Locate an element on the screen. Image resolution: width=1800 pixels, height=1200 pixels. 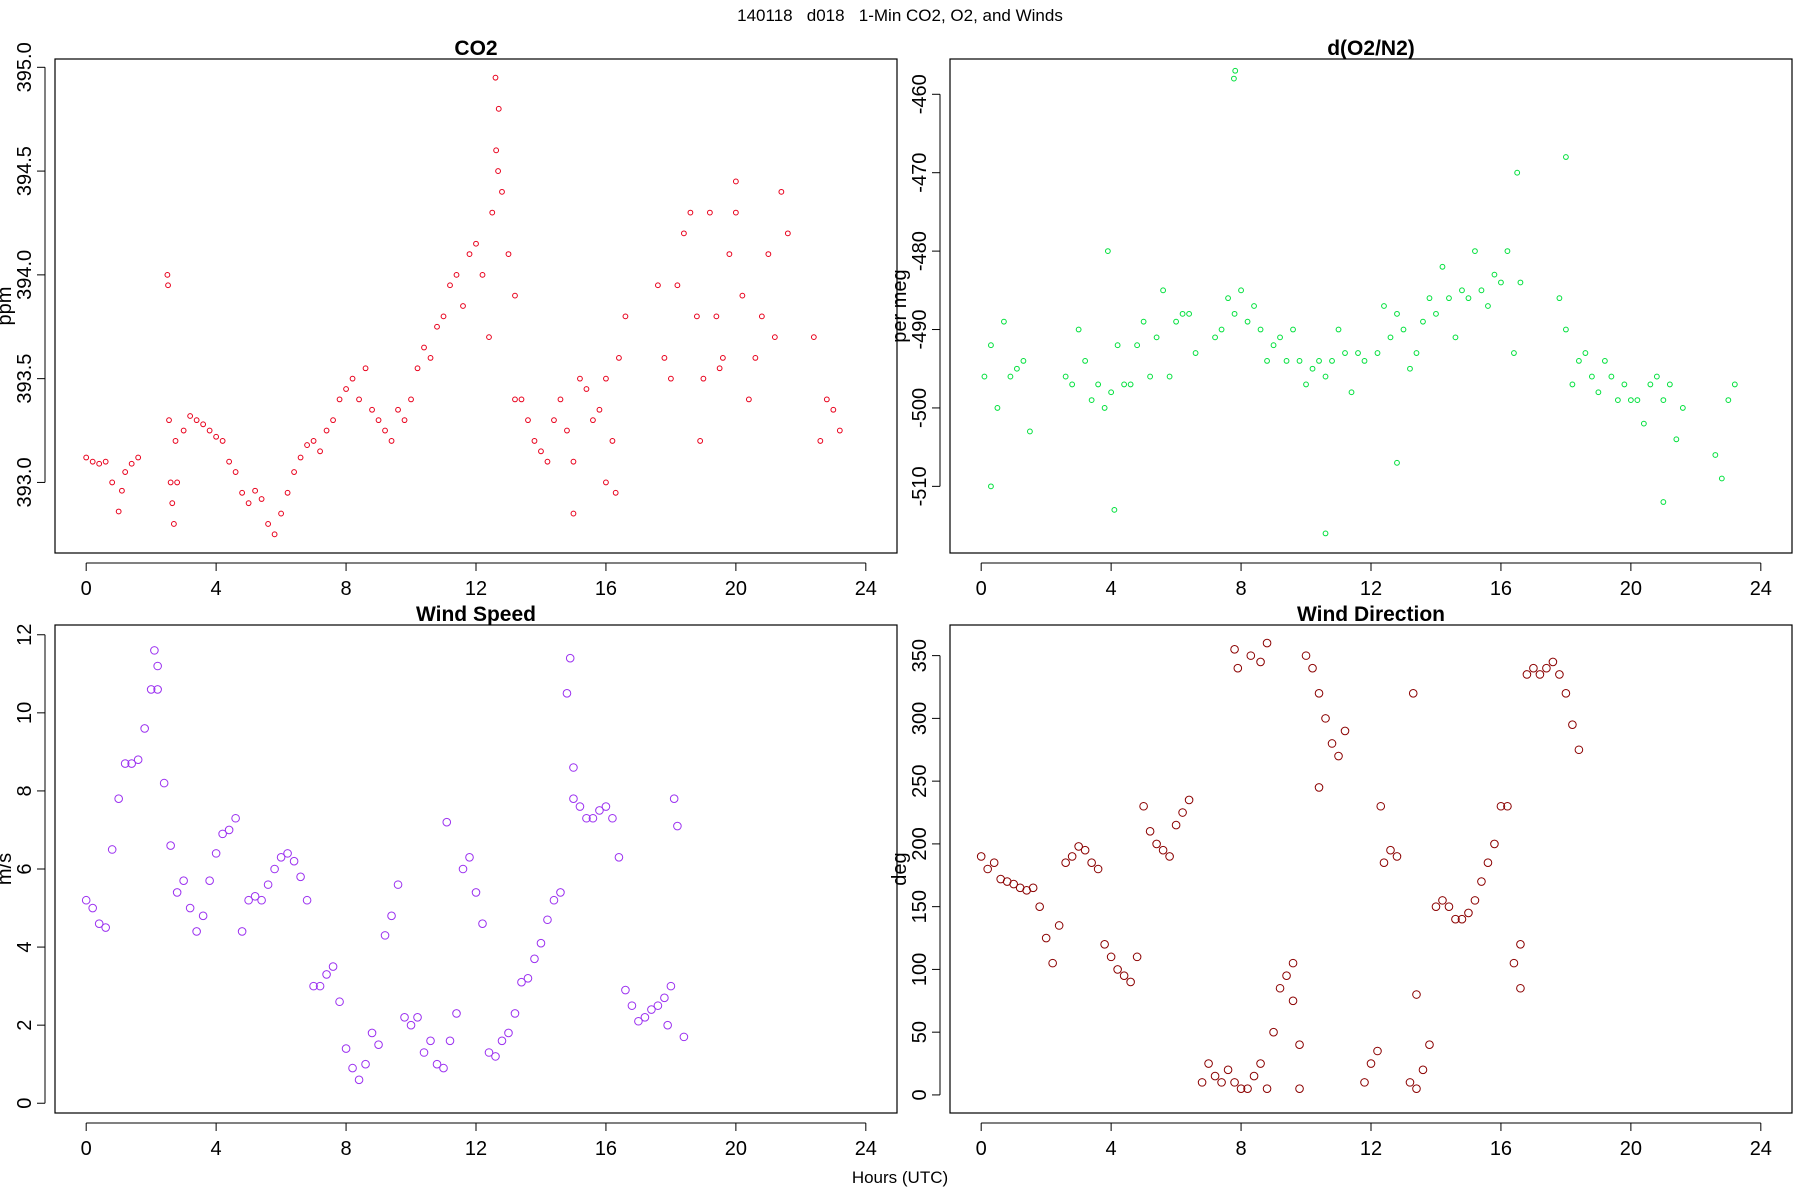
d-o2-n2-x-tick-label: 0 is located at coordinates (981, 589).